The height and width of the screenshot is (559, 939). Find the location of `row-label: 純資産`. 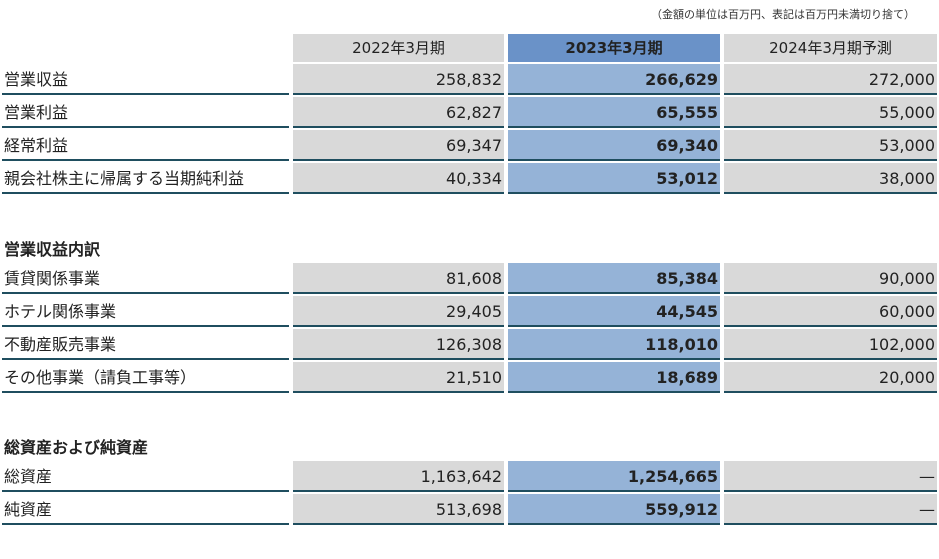

row-label: 純資産 is located at coordinates (145, 509).